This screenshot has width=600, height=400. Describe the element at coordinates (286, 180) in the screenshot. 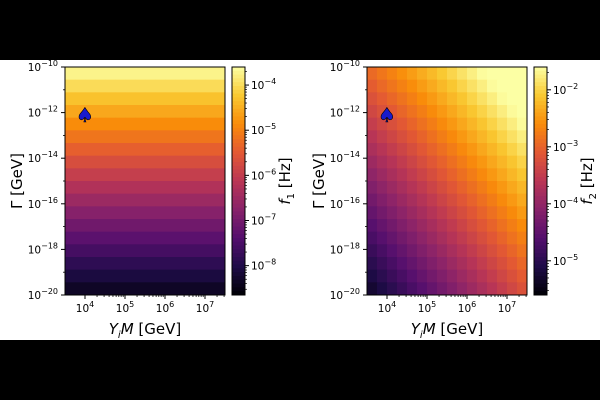

I see `colorbar-label: f1 [Hz]` at that location.